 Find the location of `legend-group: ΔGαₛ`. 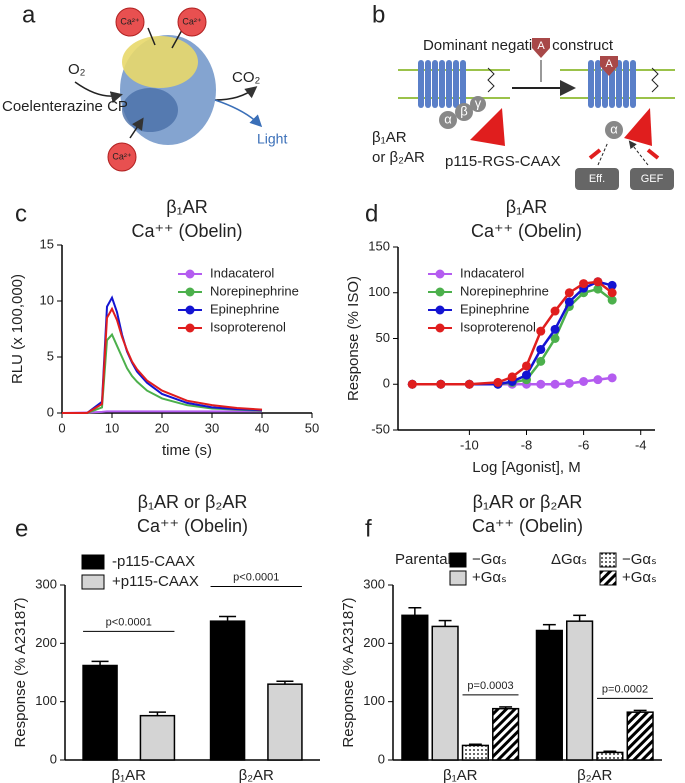

legend-group: ΔGαₛ is located at coordinates (569, 559).